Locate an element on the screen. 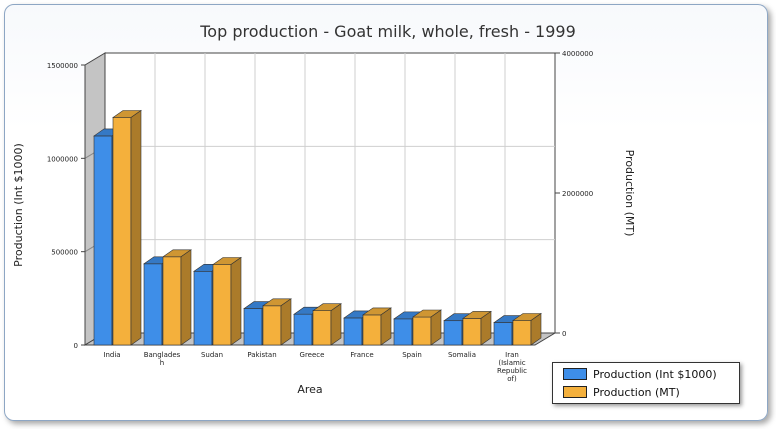 This screenshot has height=429, width=776. x-tick-label-line: Spain is located at coordinates (412, 355).